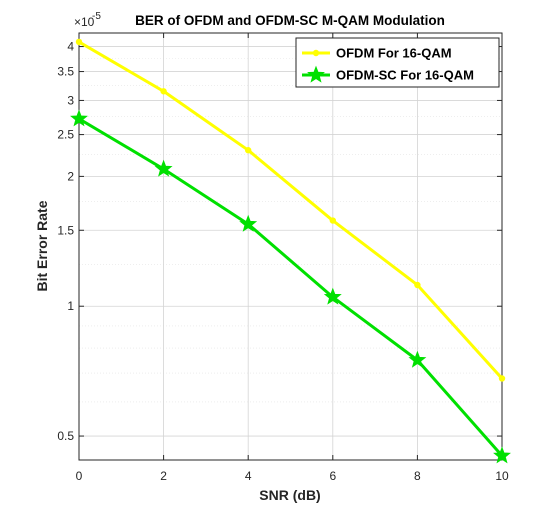 Image resolution: width=536 pixels, height=518 pixels. What do you see at coordinates (84, 22) in the screenshot?
I see `y-multiplier-base: ×10` at bounding box center [84, 22].